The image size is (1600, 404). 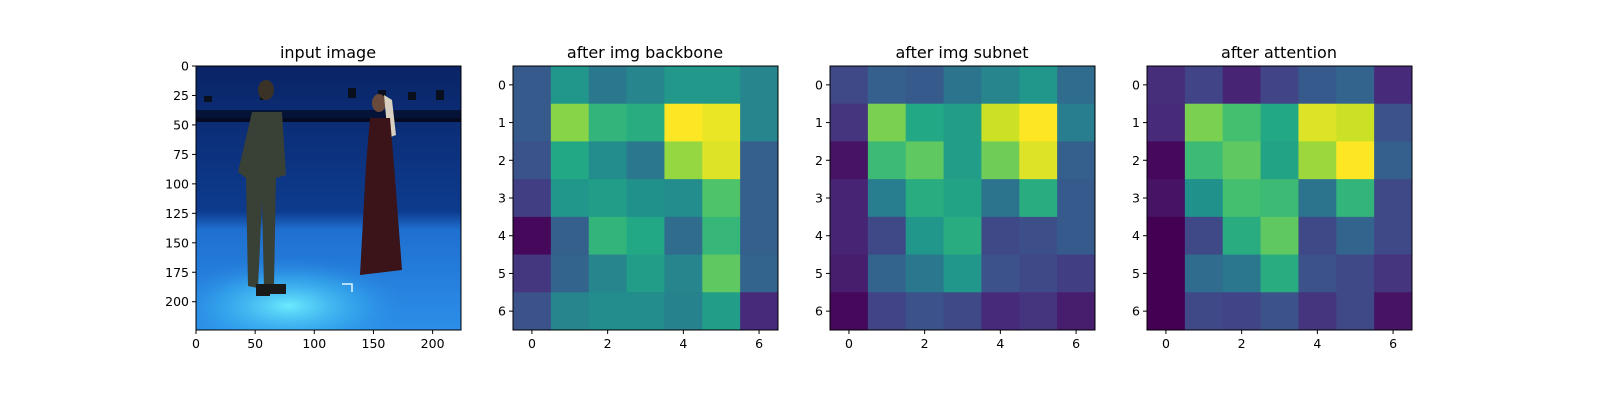 What do you see at coordinates (177, 301) in the screenshot?
I see `y-tick-label: 200` at bounding box center [177, 301].